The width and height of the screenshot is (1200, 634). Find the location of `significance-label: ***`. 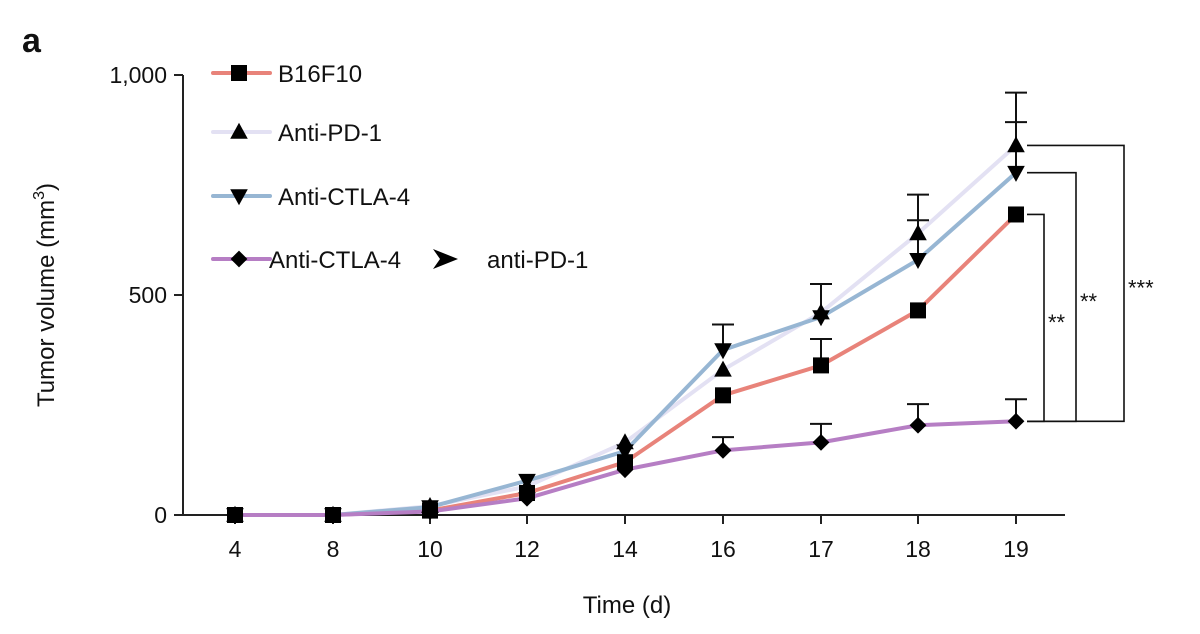

significance-label: *** is located at coordinates (1141, 287).